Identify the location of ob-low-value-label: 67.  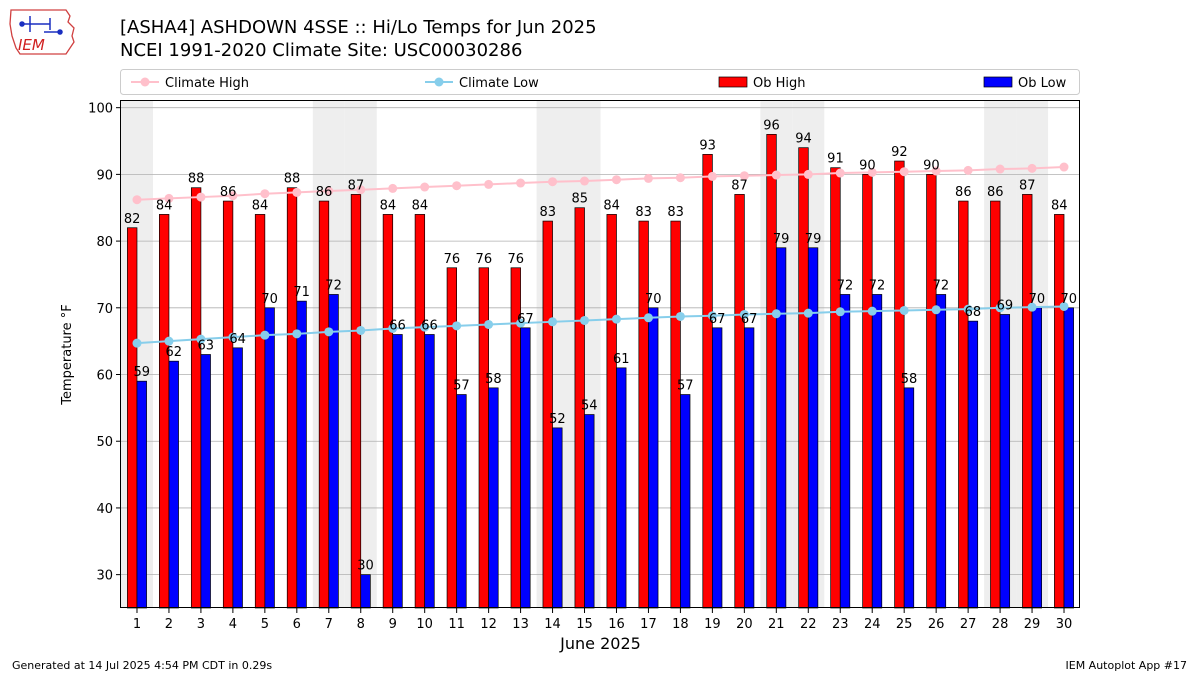
(525, 319).